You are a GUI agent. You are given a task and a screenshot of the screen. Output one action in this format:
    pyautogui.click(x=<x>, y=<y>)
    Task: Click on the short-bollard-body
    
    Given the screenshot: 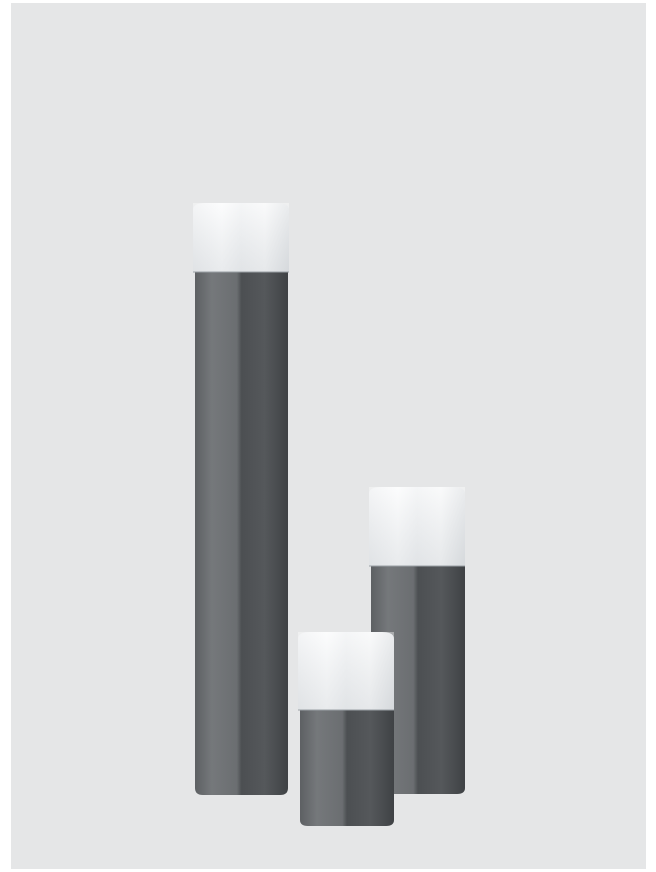 What is the action you would take?
    pyautogui.click(x=347, y=768)
    